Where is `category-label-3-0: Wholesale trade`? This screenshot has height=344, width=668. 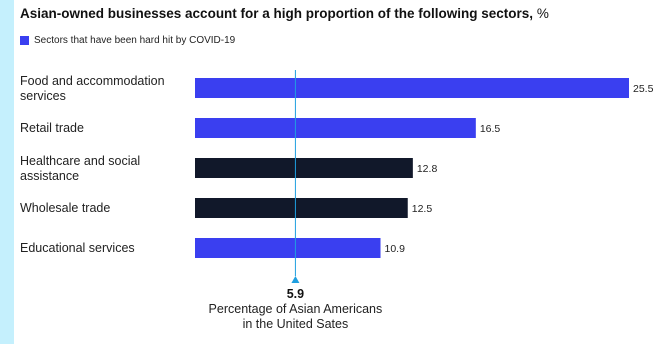
category-label-3-0: Wholesale trade is located at coordinates (65, 208).